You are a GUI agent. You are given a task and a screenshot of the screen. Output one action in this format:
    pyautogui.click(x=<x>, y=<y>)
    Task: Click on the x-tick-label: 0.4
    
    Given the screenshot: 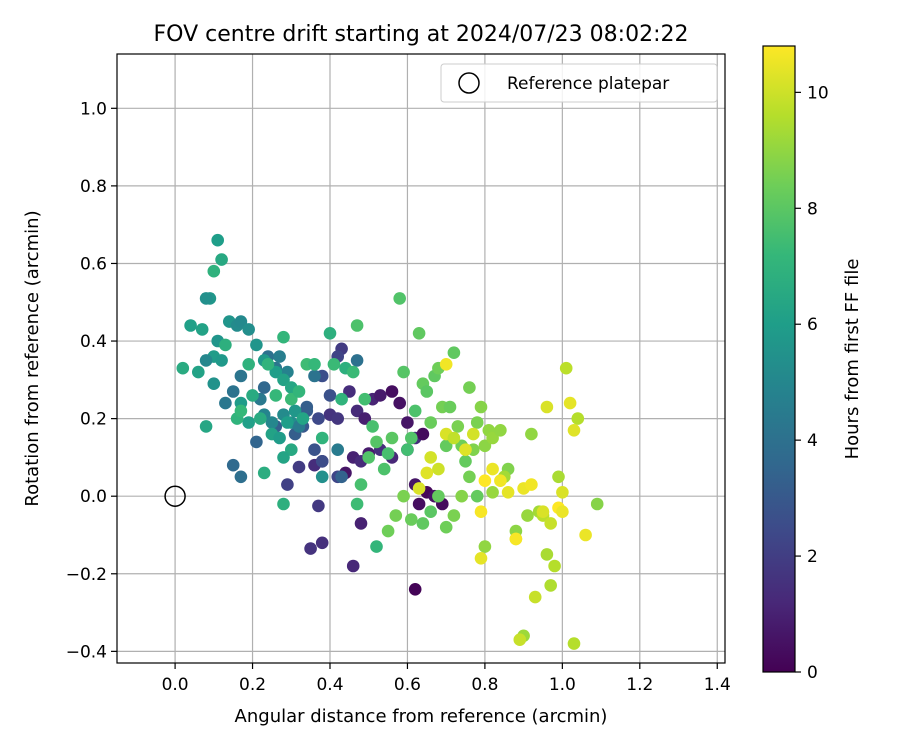 What is the action you would take?
    pyautogui.click(x=329, y=685)
    